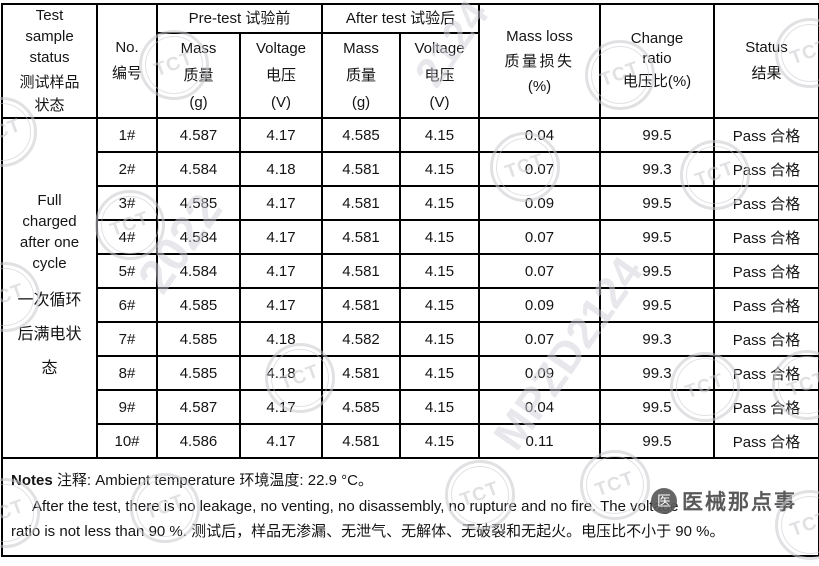  What do you see at coordinates (127, 61) in the screenshot?
I see `col-header-no: No. 编号` at bounding box center [127, 61].